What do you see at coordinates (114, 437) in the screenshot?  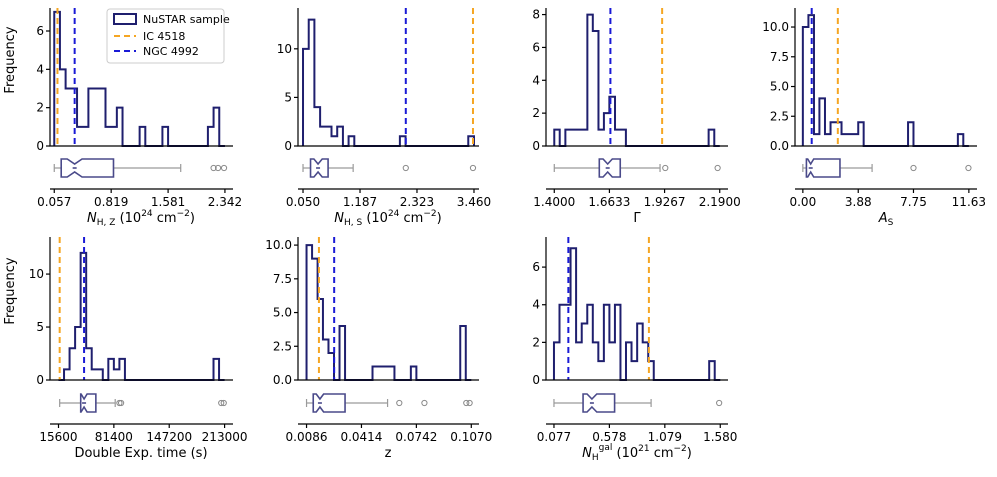 I see `x-tick-label: 81400` at bounding box center [114, 437].